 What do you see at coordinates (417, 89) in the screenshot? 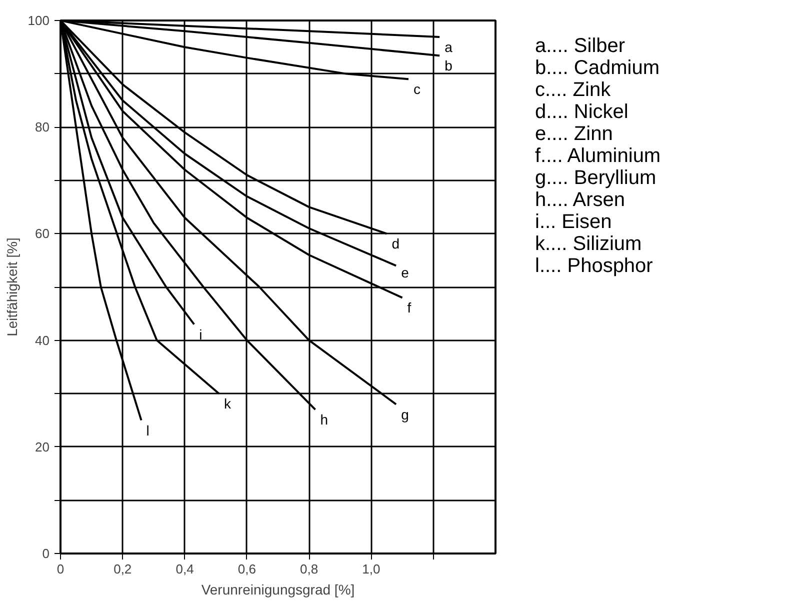
I see `series-label: c` at bounding box center [417, 89].